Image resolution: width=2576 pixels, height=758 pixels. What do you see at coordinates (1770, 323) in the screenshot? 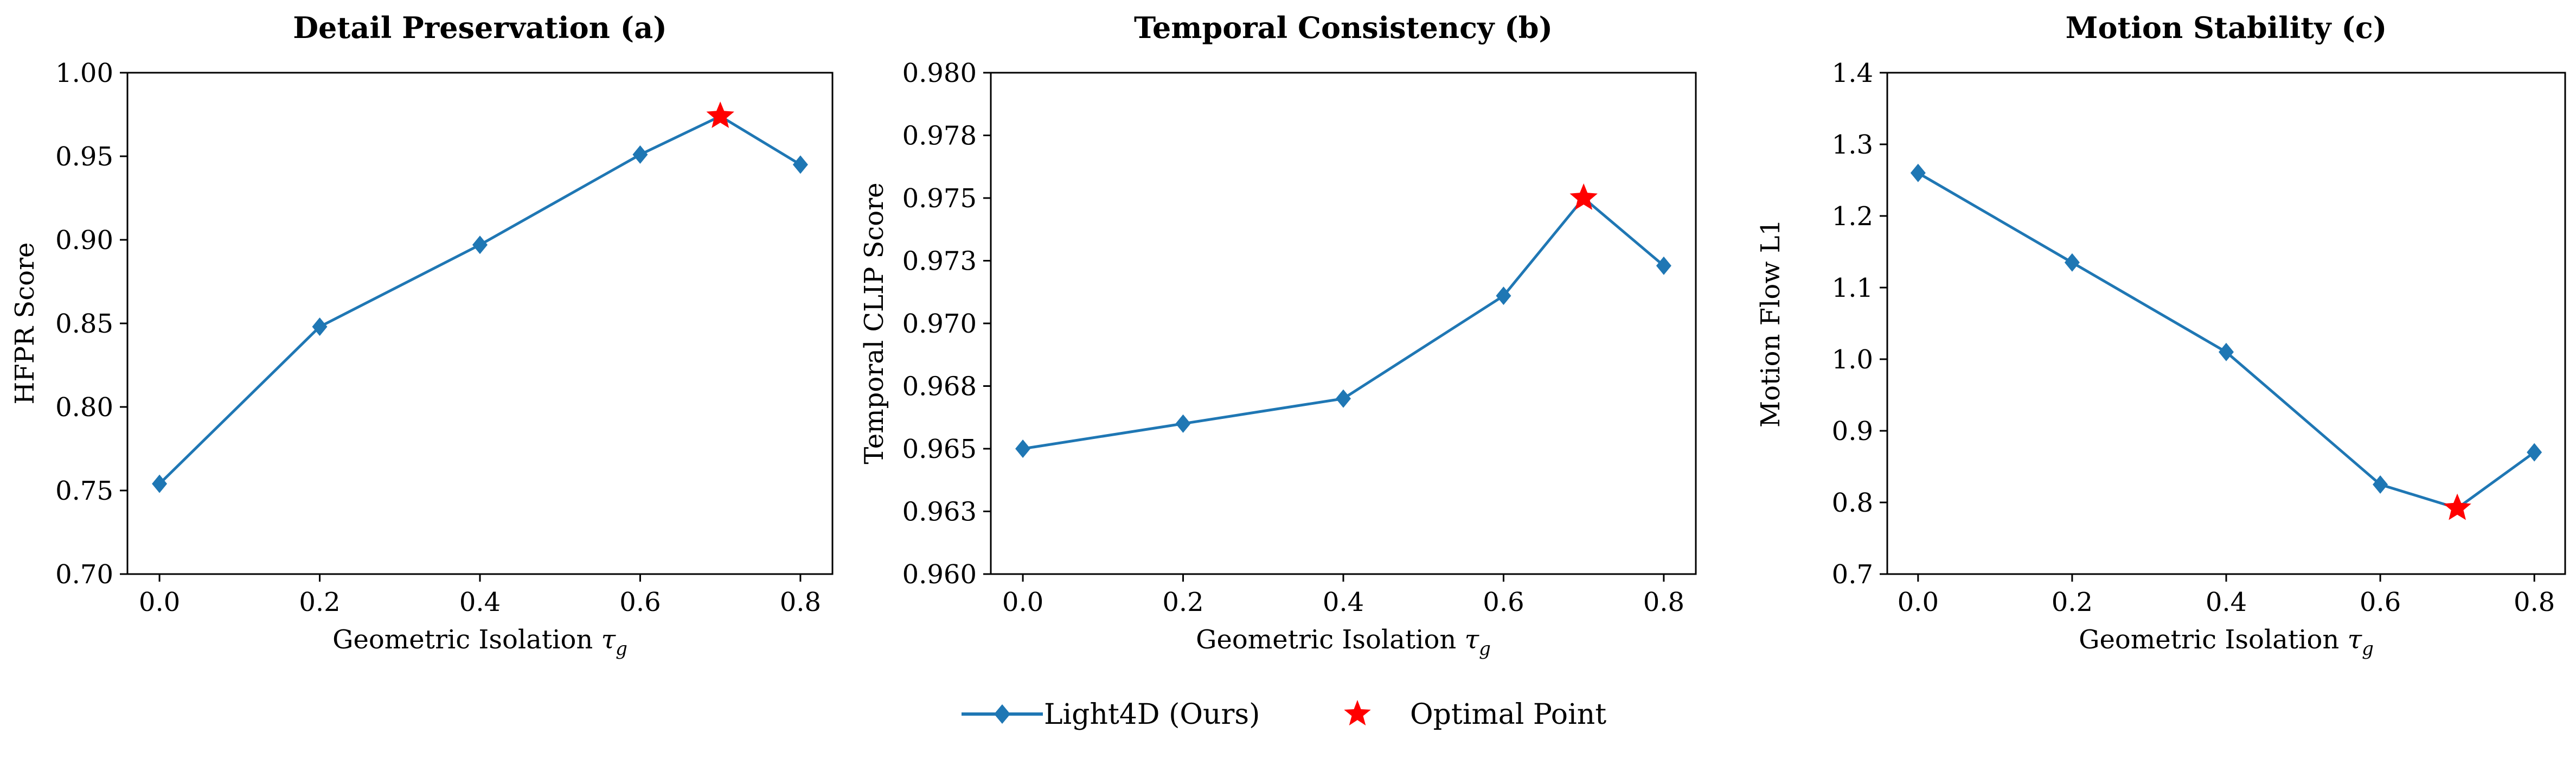
I see `y-axis-label: Motion Flow L1` at bounding box center [1770, 323].